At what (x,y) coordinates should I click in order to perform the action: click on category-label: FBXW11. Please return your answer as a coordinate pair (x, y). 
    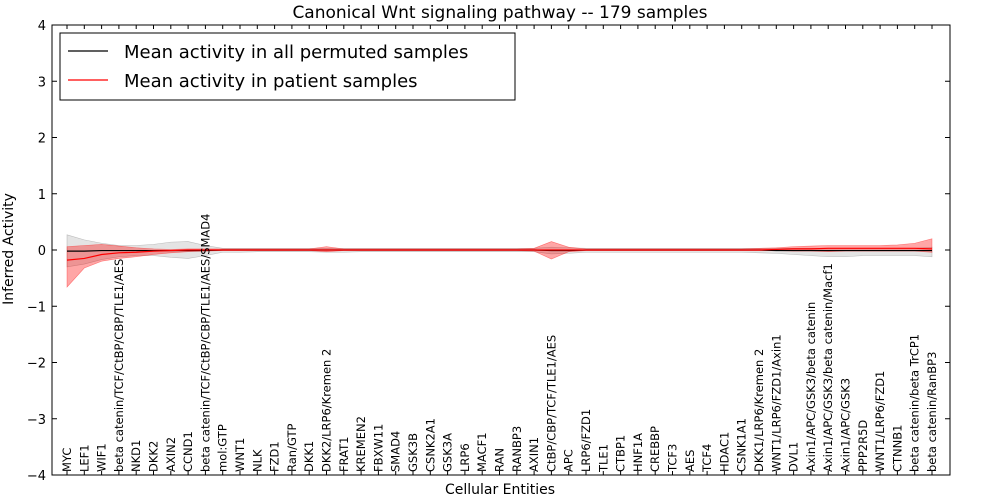
    Looking at the image, I should click on (378, 448).